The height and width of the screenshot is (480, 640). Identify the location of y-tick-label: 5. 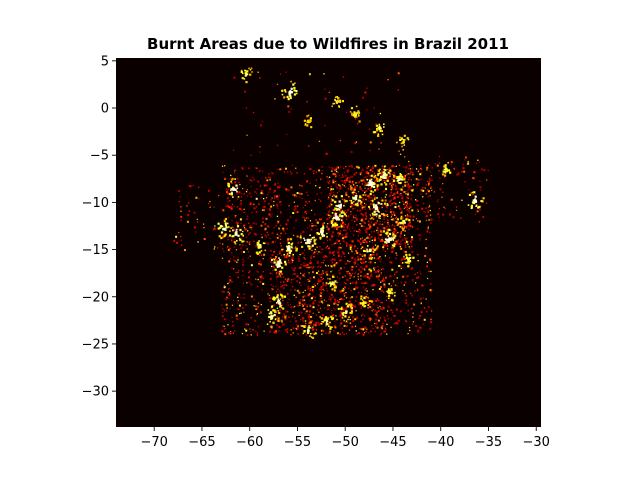
(105, 61).